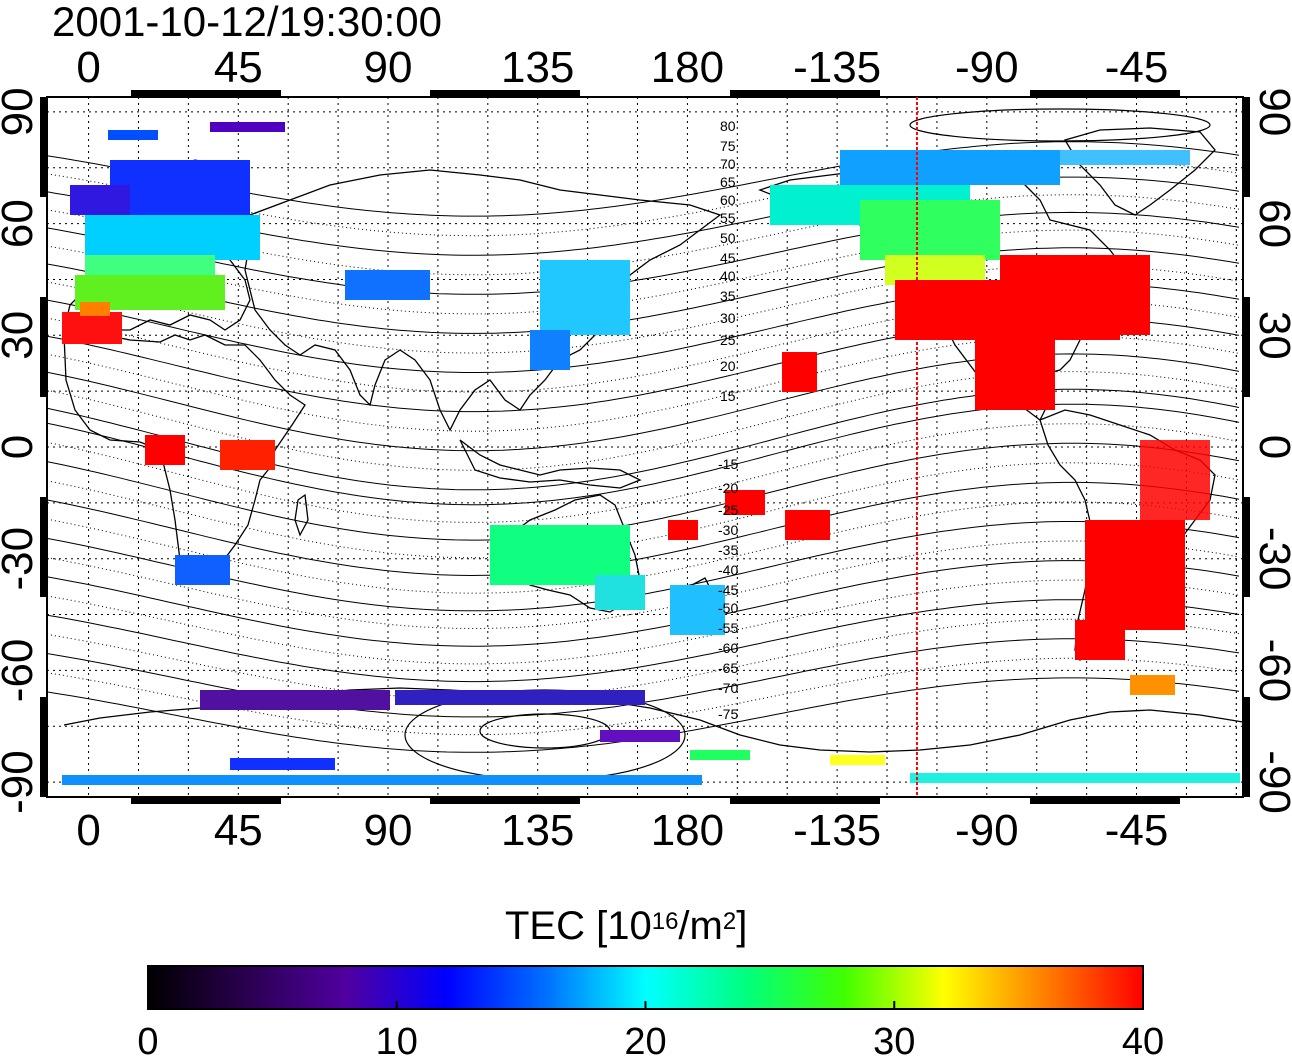  I want to click on tec-patch-greenland, so click(1125, 157).